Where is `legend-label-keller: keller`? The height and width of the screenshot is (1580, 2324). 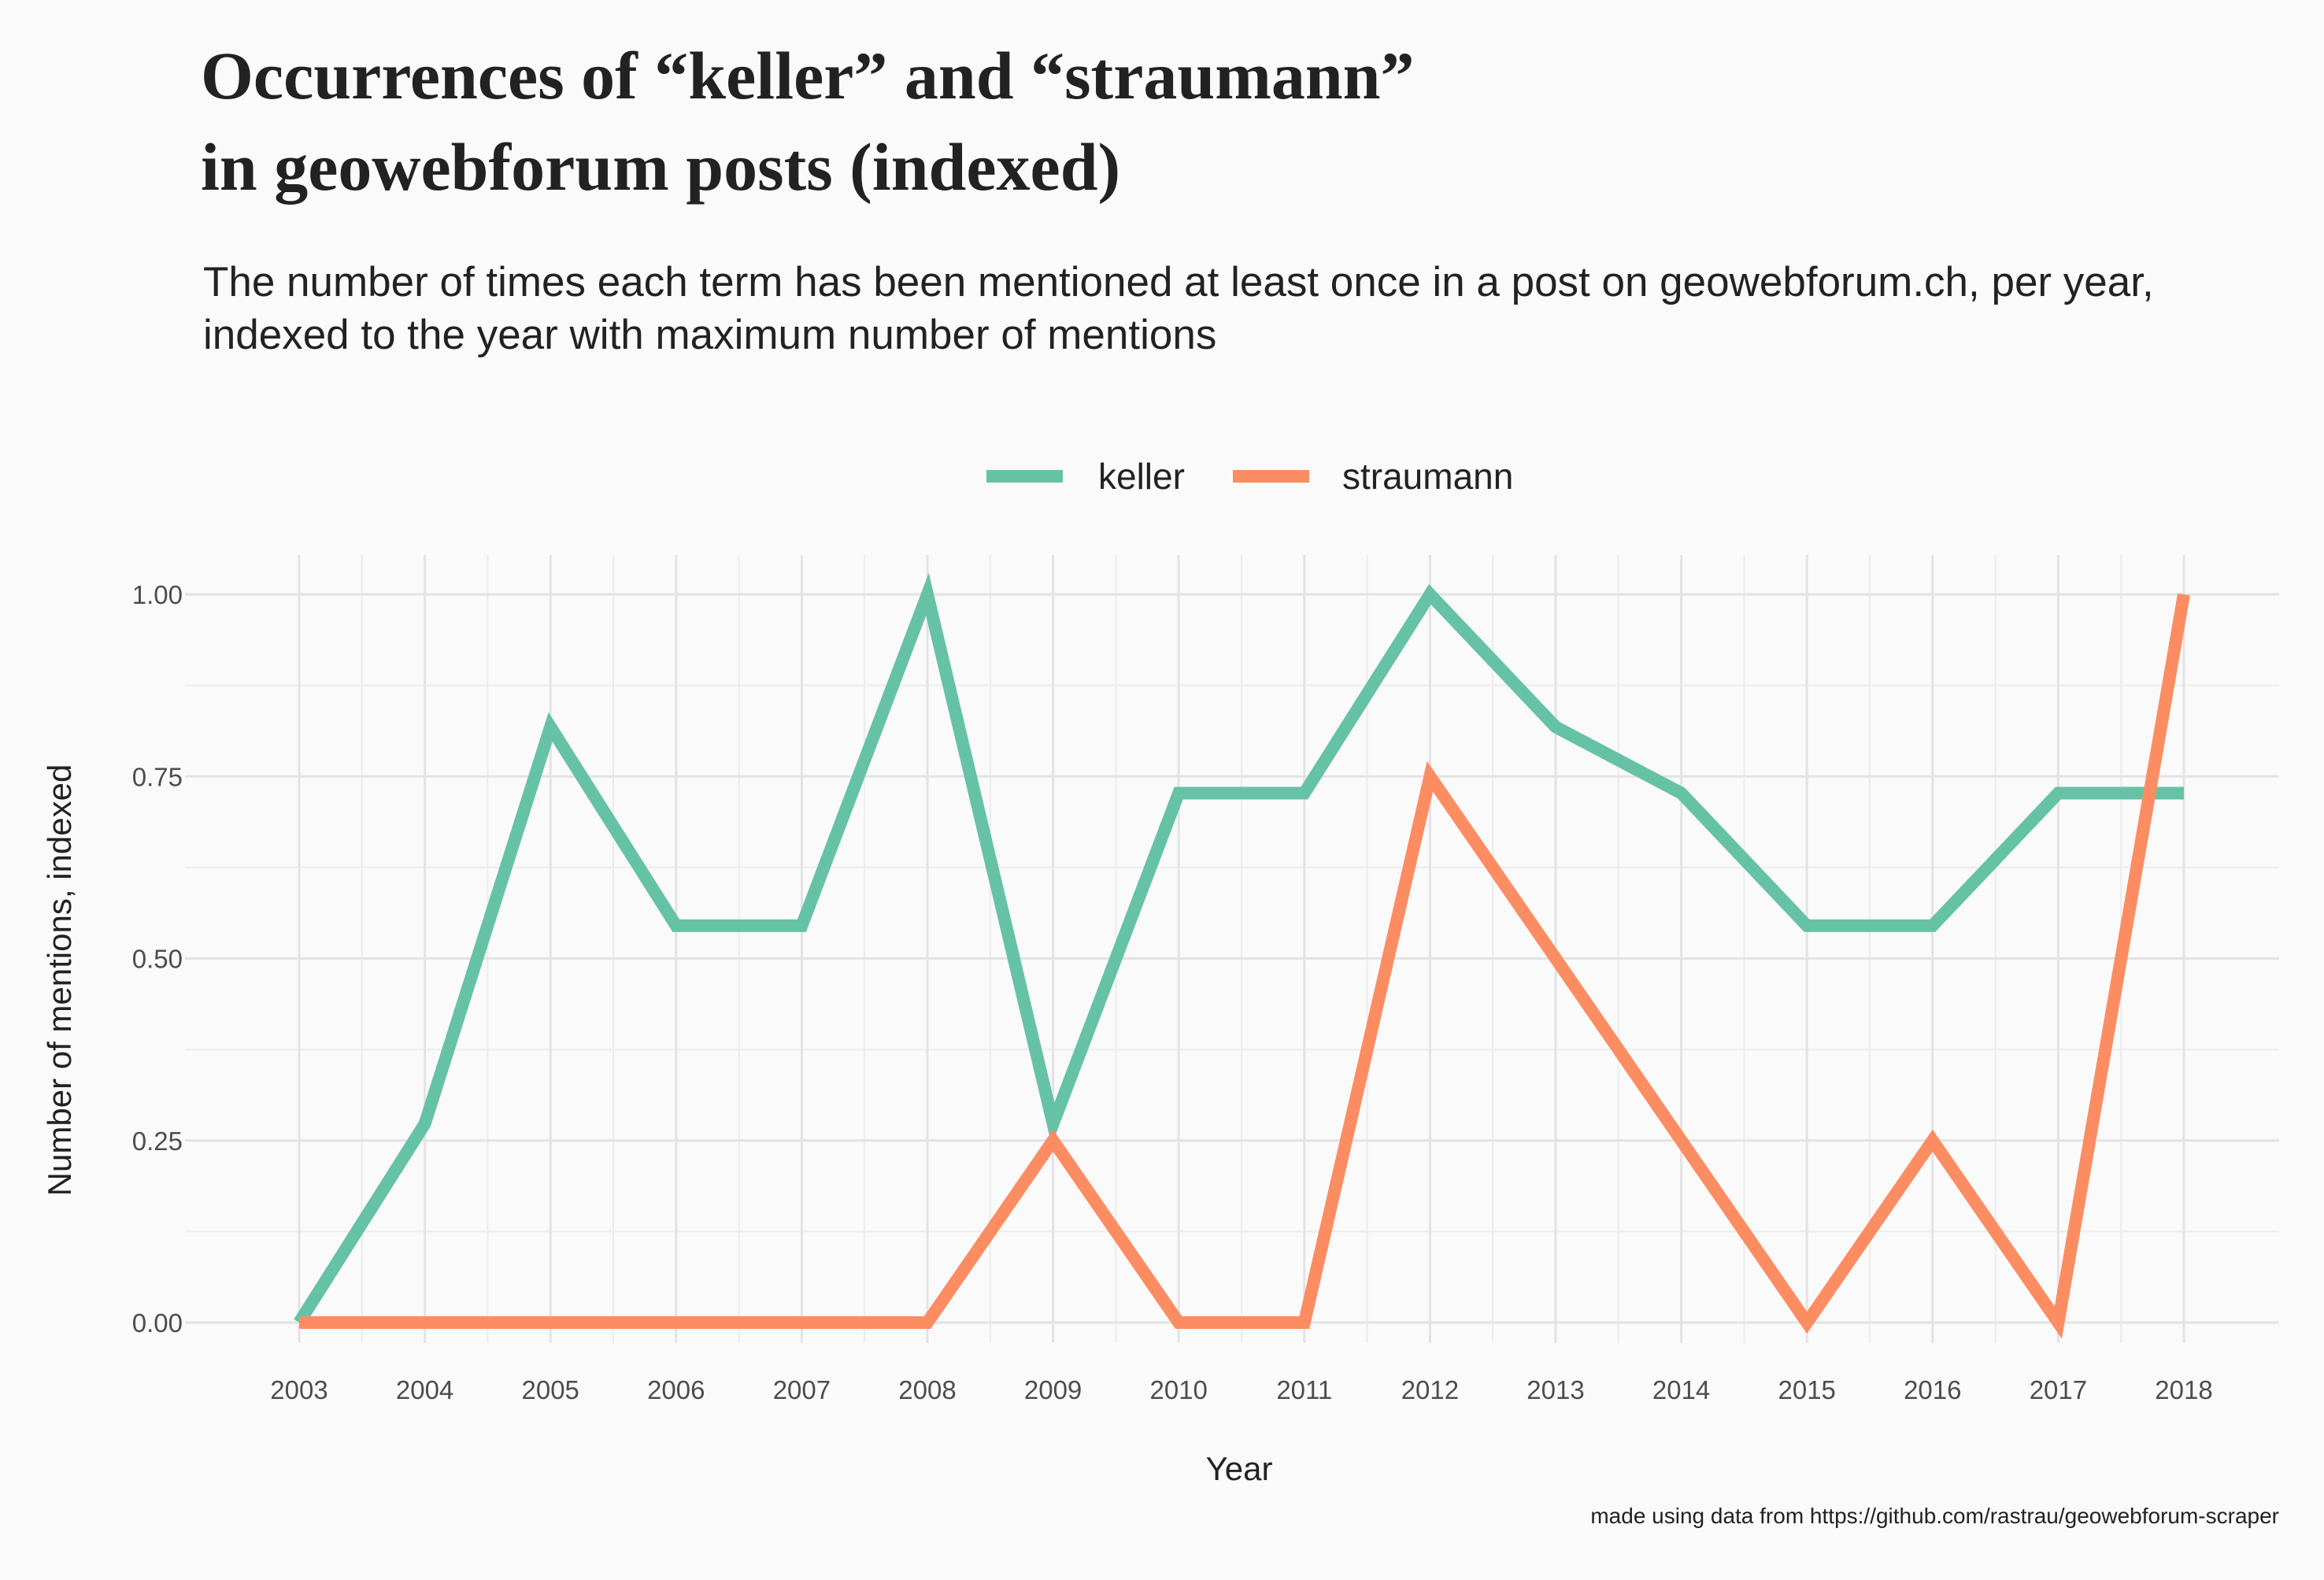 legend-label-keller: keller is located at coordinates (1141, 476).